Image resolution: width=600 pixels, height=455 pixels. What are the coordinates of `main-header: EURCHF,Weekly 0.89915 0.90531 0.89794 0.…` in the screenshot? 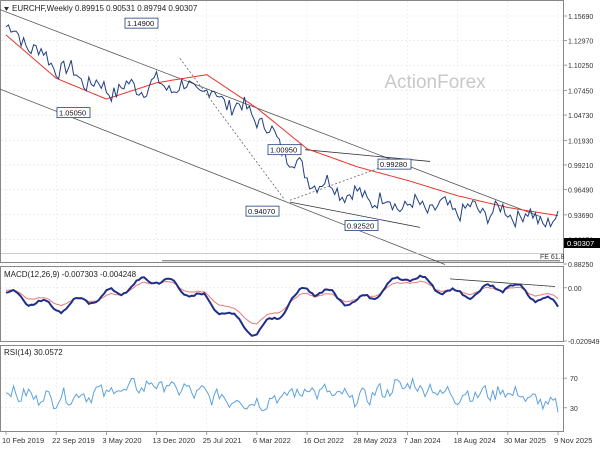 It's located at (101, 8).